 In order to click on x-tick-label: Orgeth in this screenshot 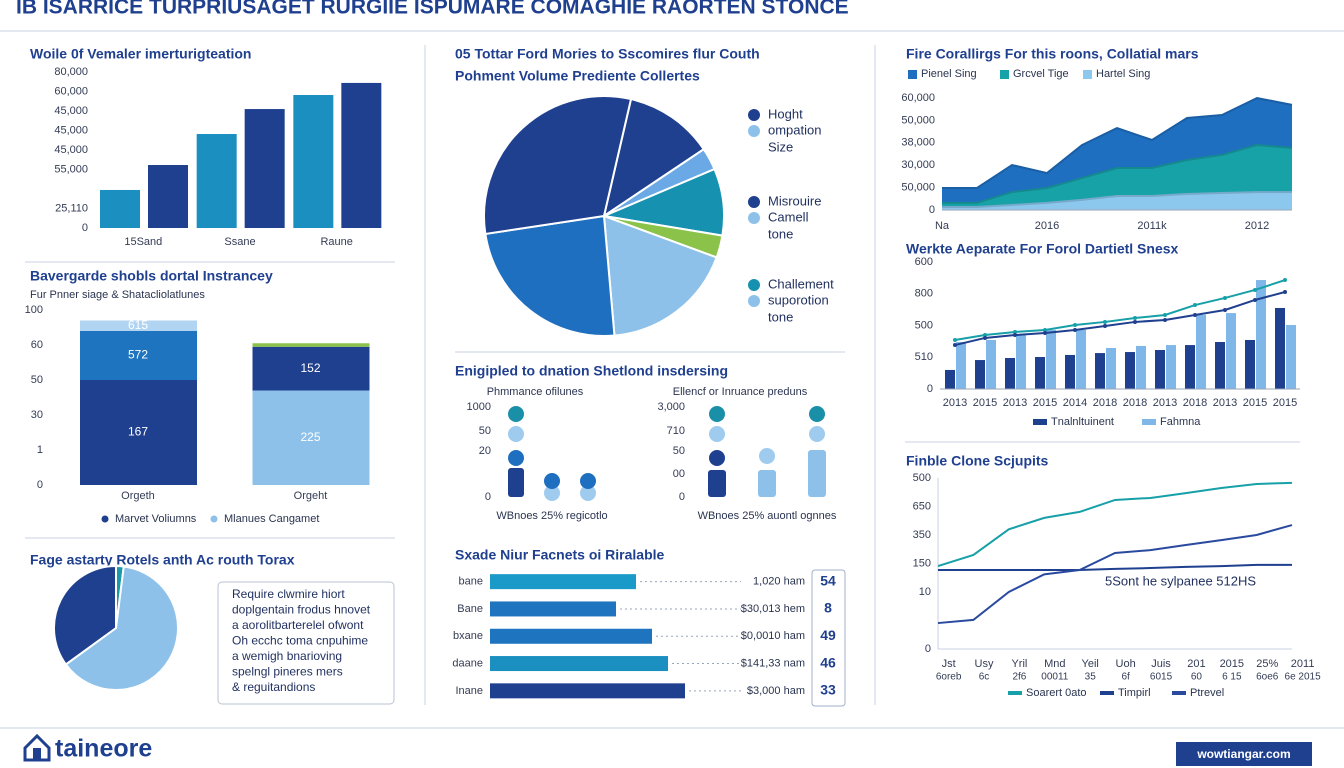, I will do `click(138, 496)`.